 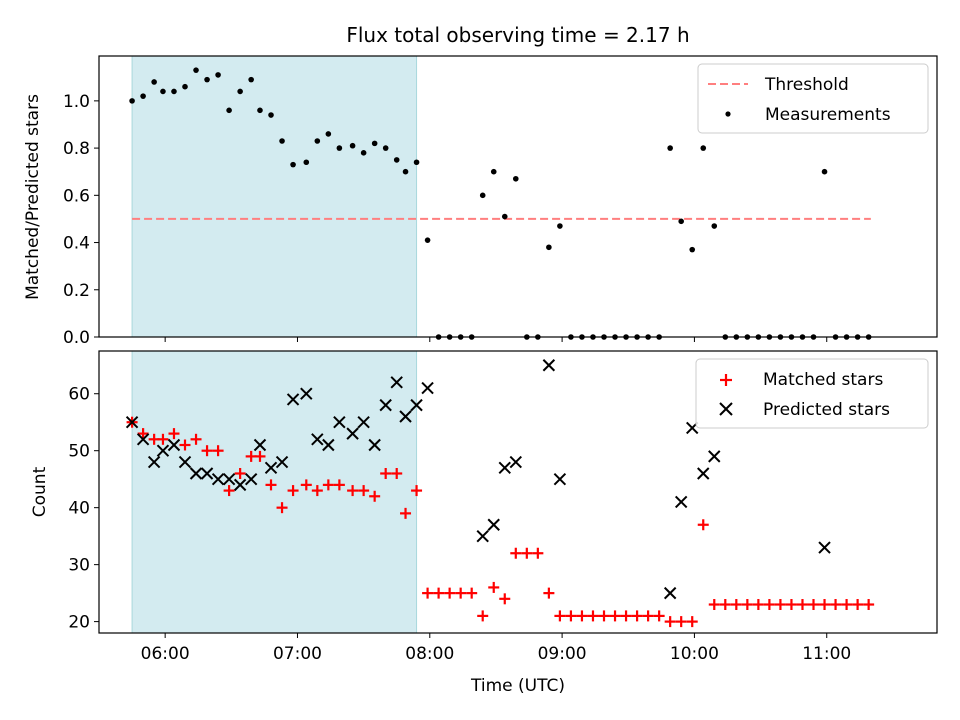 What do you see at coordinates (812, 393) in the screenshot?
I see `bottom-legend-box` at bounding box center [812, 393].